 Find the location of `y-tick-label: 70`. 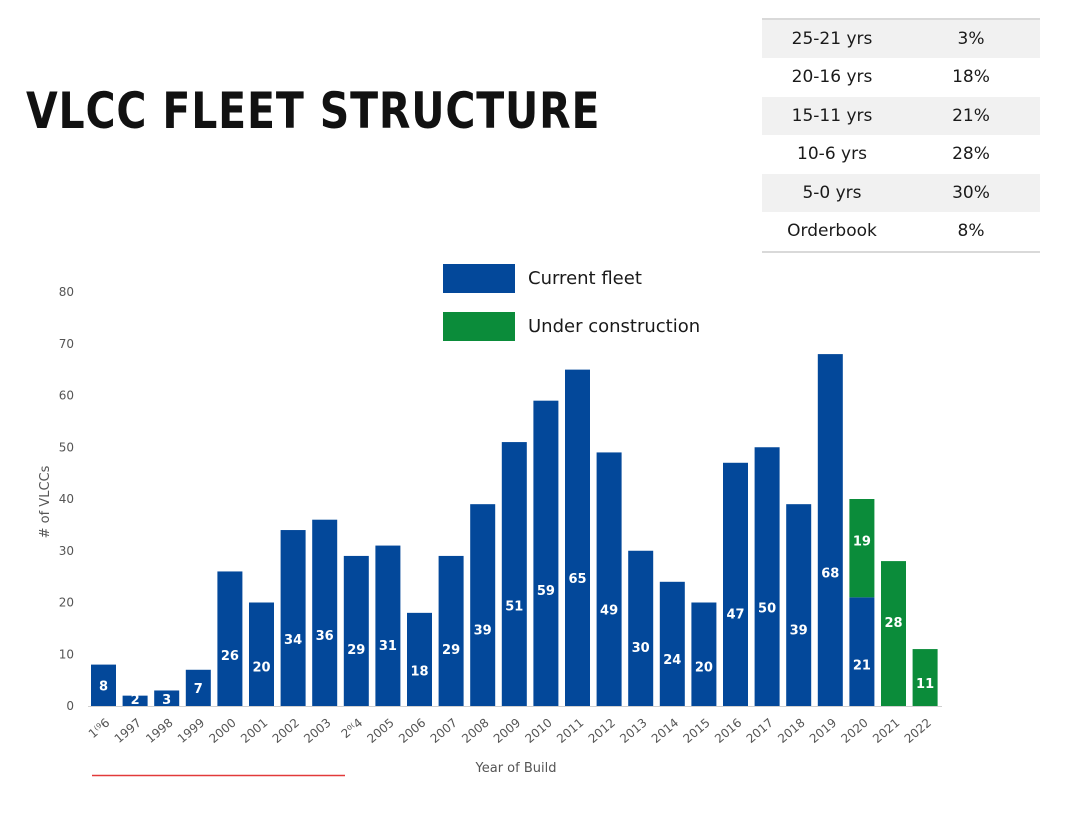

y-tick-label: 70 is located at coordinates (66, 344).